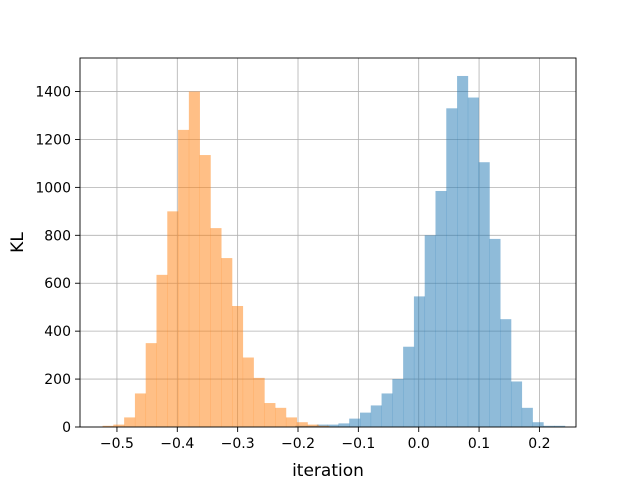 The width and height of the screenshot is (640, 480). What do you see at coordinates (358, 444) in the screenshot?
I see `x-tick-label: −0.1` at bounding box center [358, 444].